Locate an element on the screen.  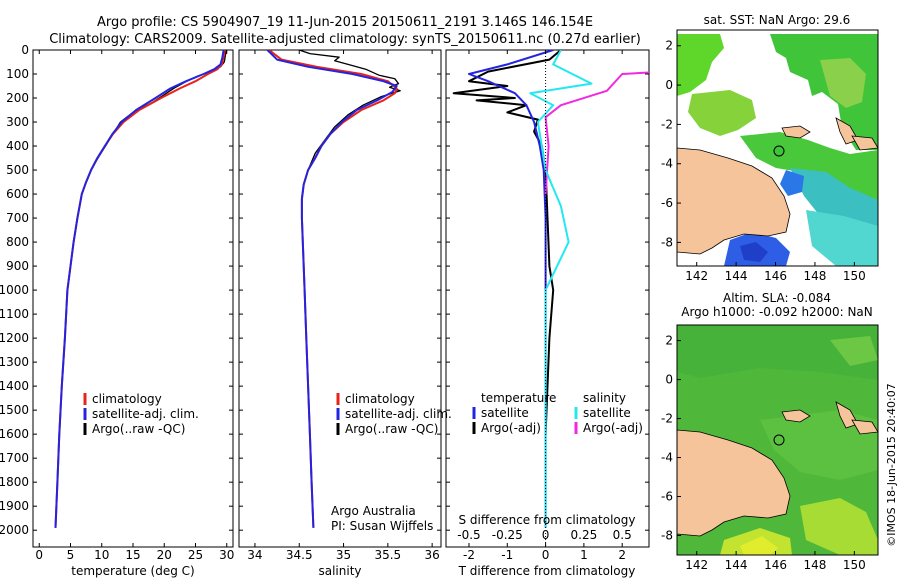
sla-map is located at coordinates (777, 440).